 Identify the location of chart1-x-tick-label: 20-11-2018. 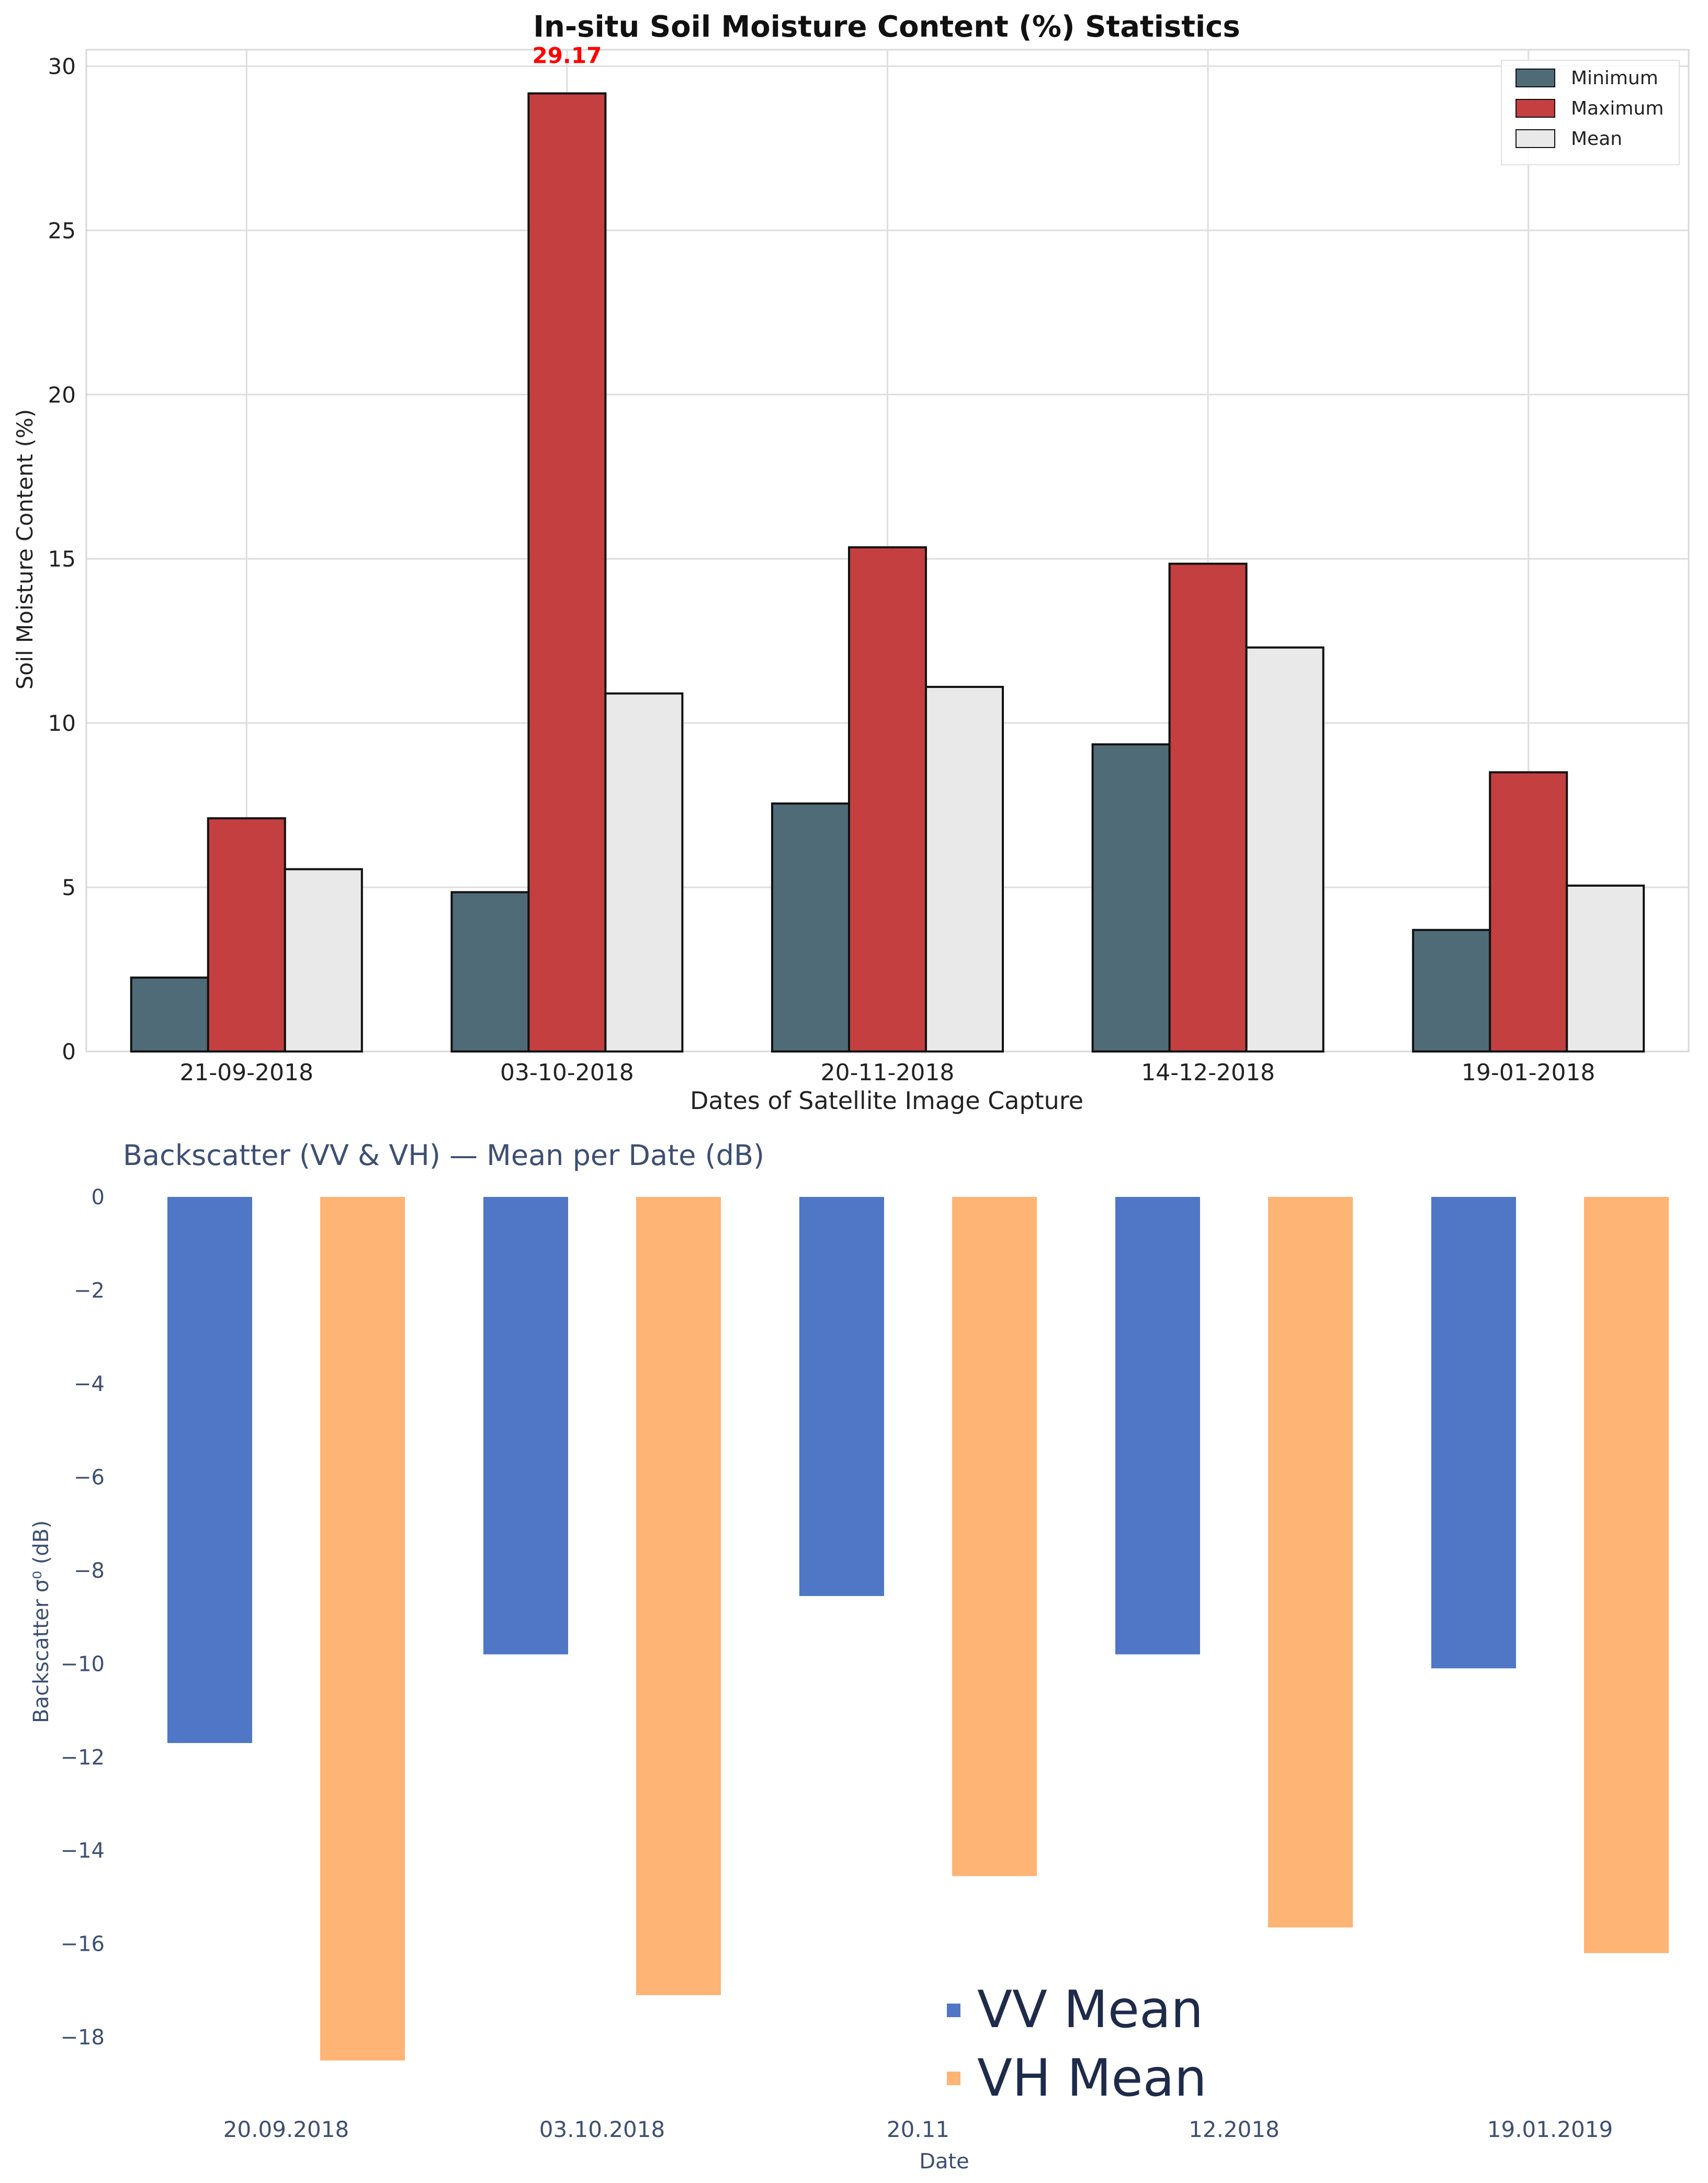
(888, 1072).